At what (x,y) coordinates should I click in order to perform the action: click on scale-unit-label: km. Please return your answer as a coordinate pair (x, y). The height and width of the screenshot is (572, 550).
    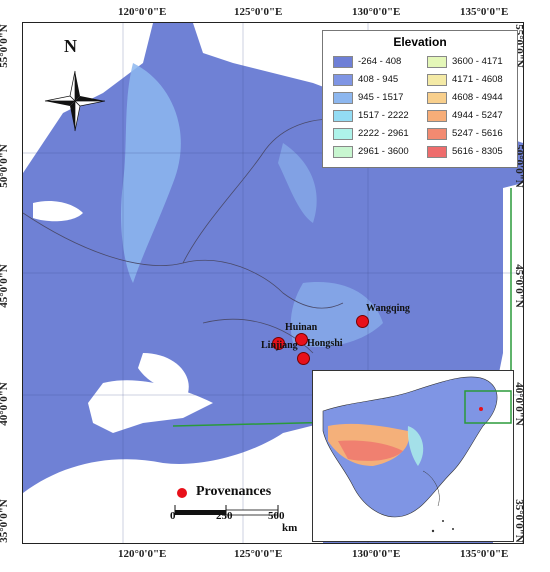
    Looking at the image, I should click on (290, 528).